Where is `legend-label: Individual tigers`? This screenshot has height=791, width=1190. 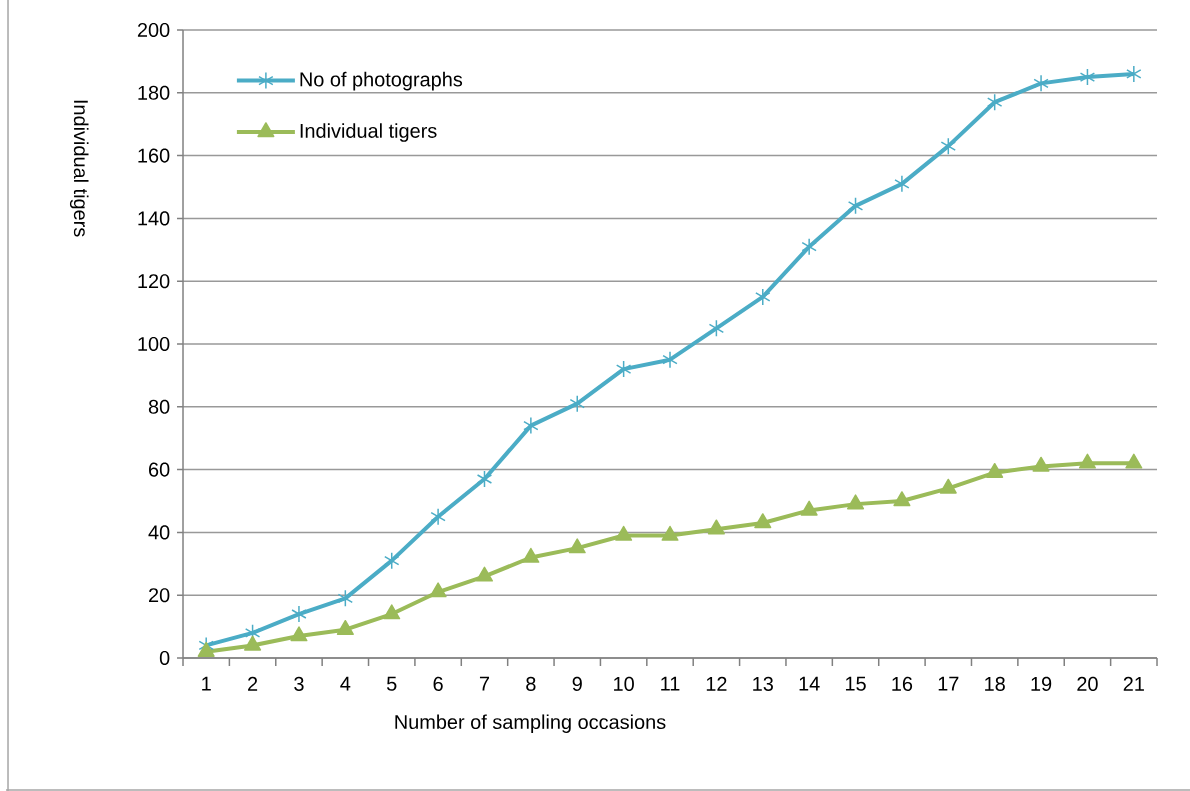
legend-label: Individual tigers is located at coordinates (368, 132).